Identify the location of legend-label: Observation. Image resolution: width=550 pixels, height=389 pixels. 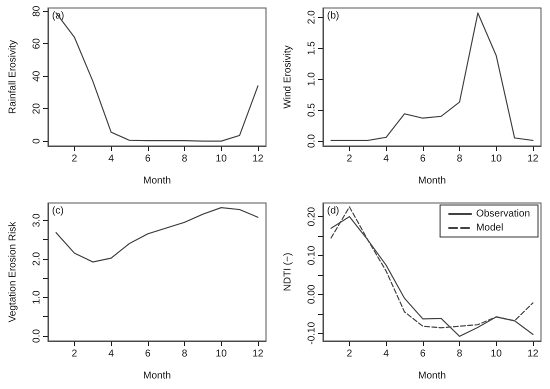
(503, 214).